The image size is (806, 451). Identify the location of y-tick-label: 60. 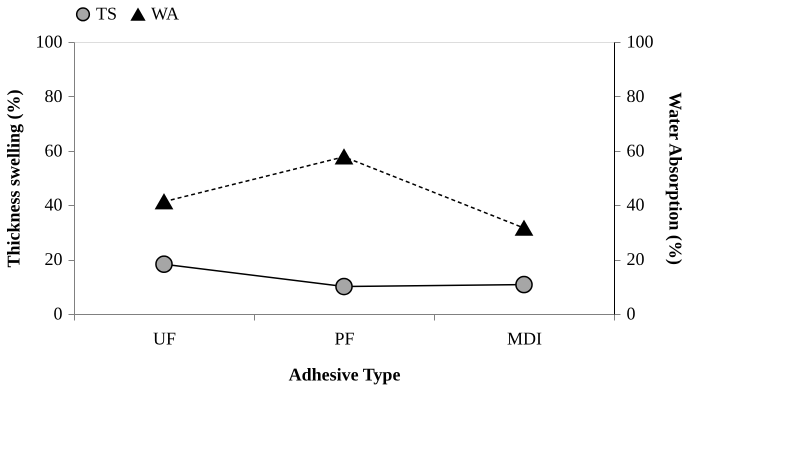
(53, 150).